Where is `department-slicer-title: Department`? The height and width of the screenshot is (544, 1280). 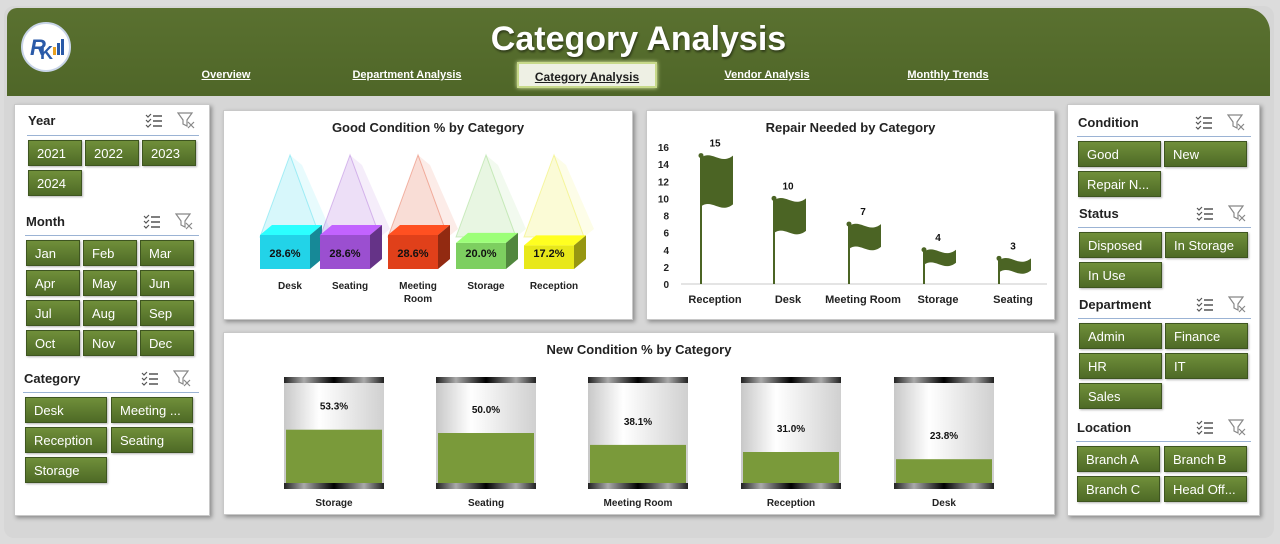
department-slicer-title: Department is located at coordinates (1115, 304).